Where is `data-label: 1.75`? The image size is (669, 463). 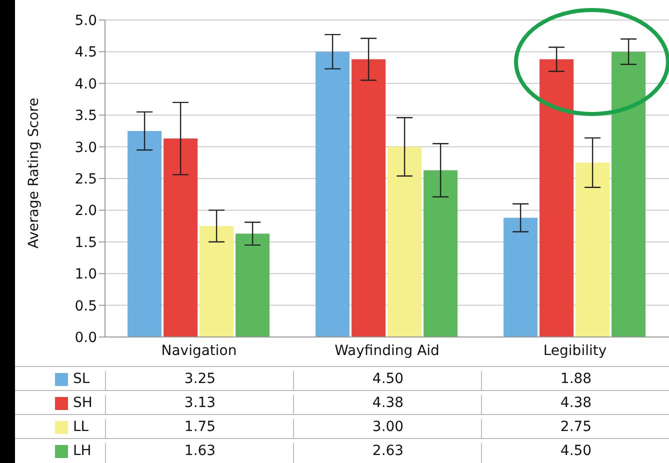
data-label: 1.75 is located at coordinates (199, 429).